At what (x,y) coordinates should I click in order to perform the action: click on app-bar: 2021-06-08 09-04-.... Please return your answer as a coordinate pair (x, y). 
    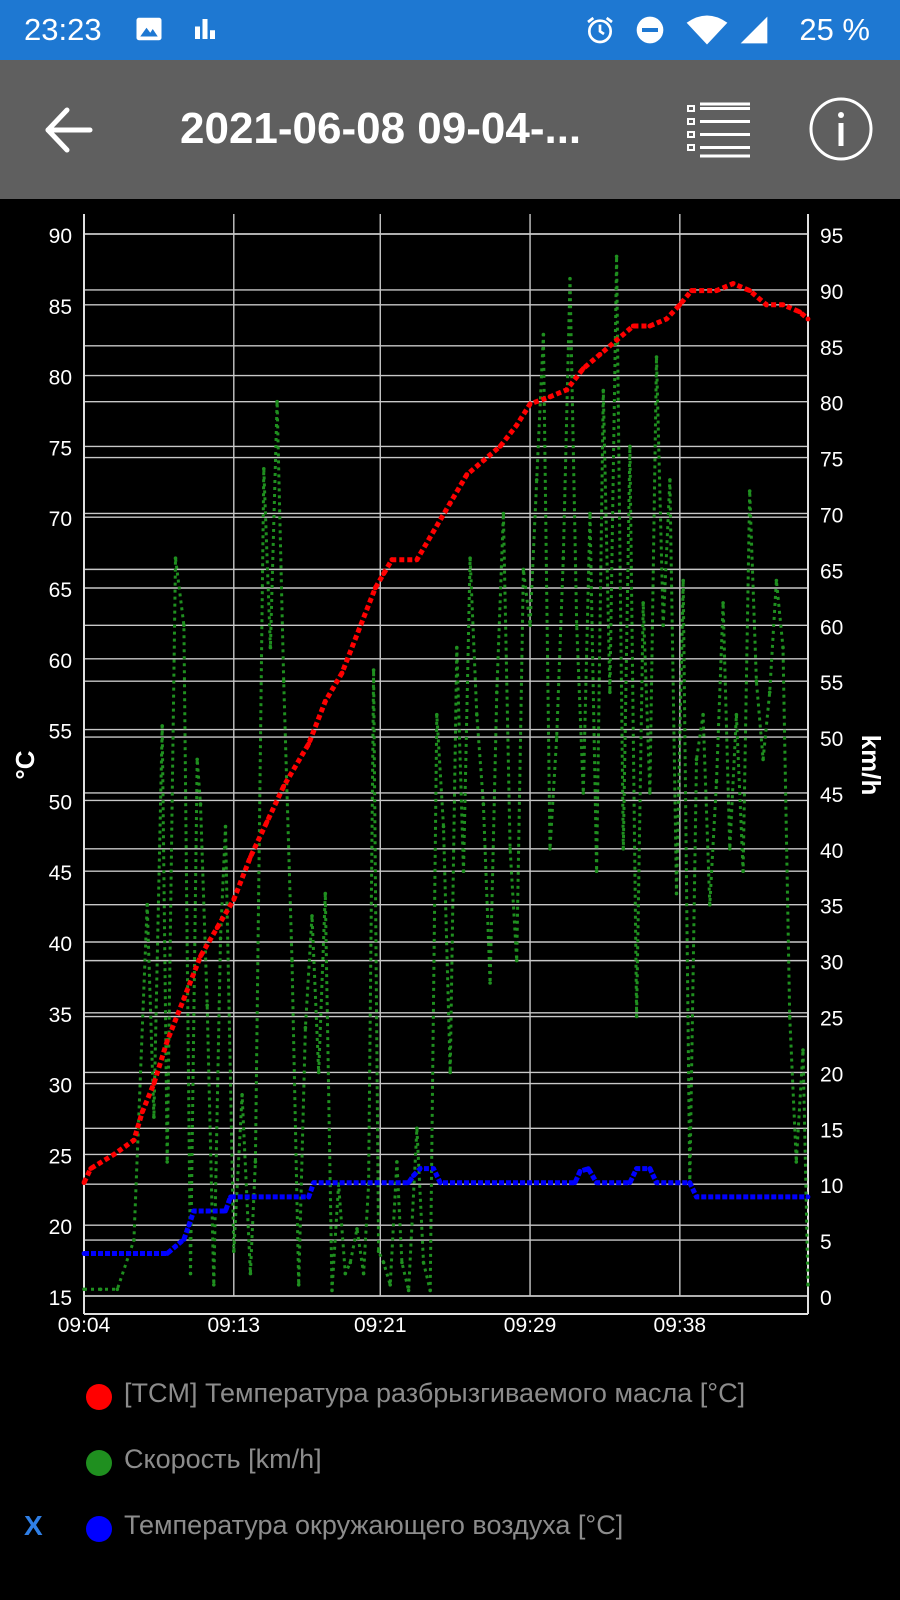
    Looking at the image, I should click on (450, 129).